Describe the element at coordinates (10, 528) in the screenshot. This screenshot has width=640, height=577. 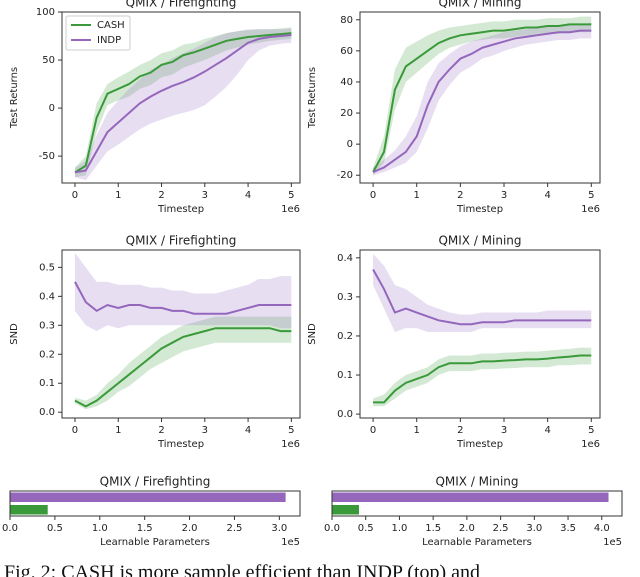
I see `x-tick-label: 0.0` at that location.